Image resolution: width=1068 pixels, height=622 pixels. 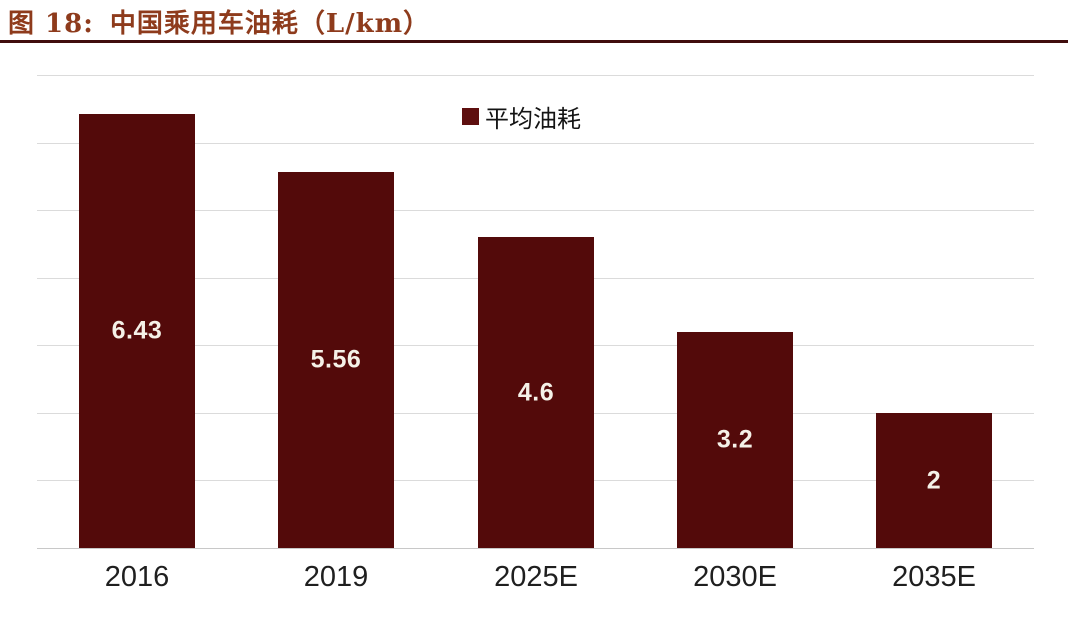 I want to click on x-axis-line, so click(x=535, y=548).